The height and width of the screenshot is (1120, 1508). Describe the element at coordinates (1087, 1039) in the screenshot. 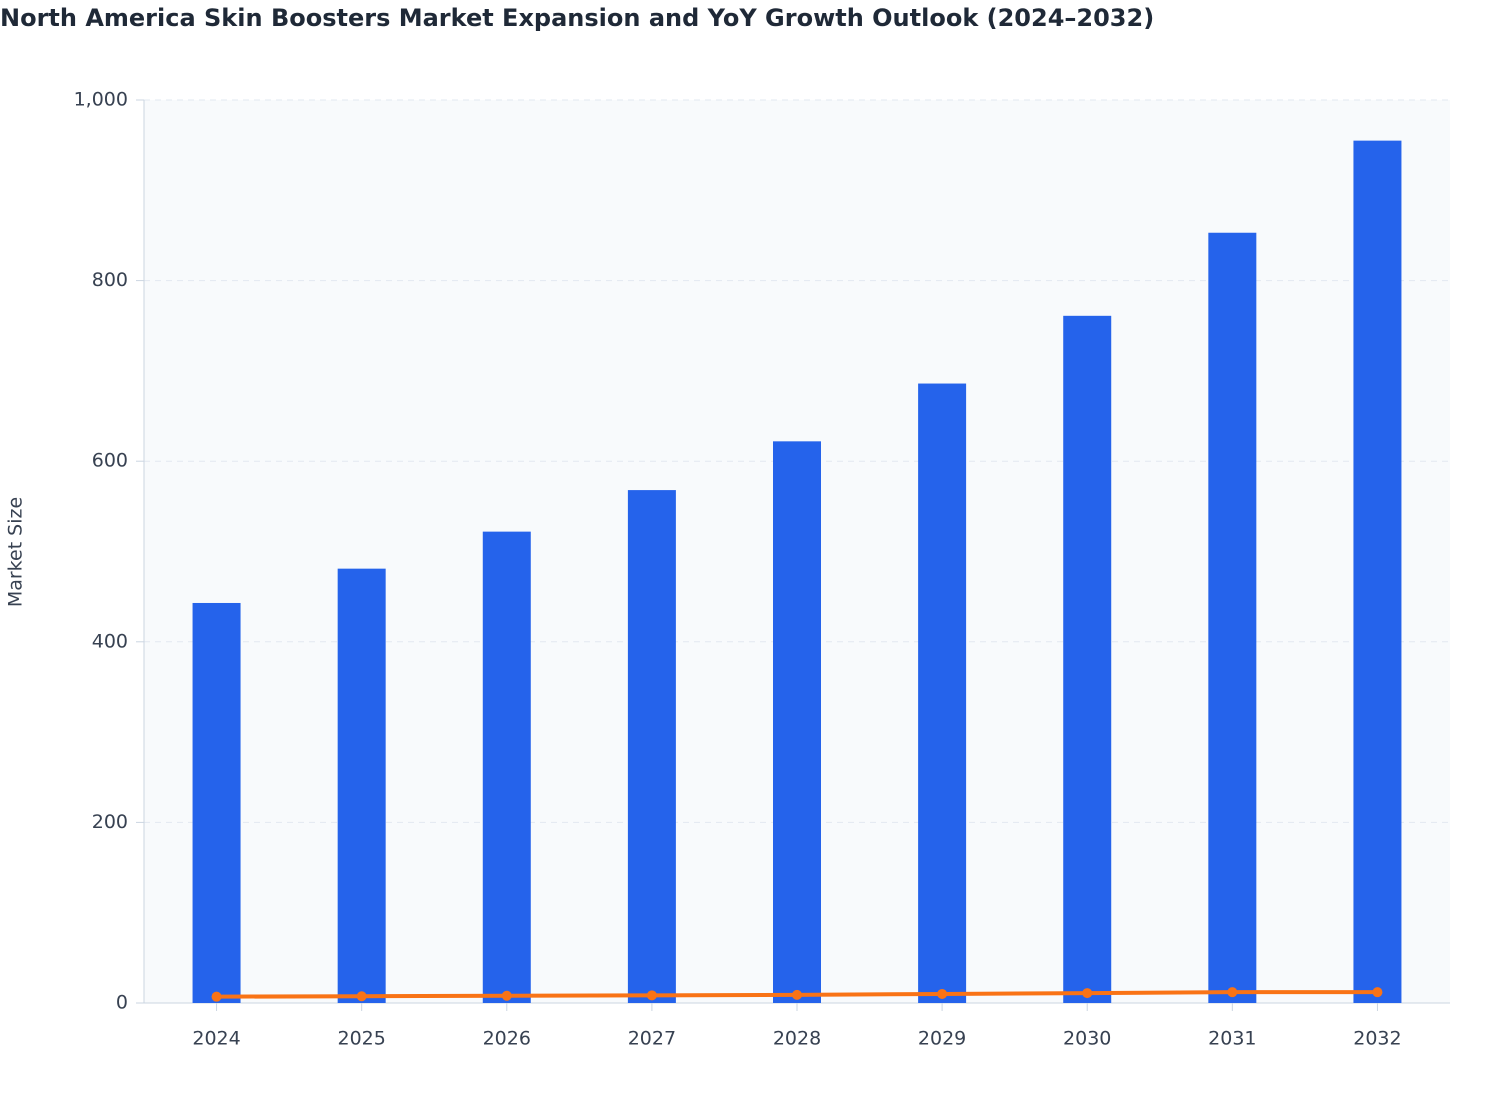

I see `x-tick-label: 2030` at that location.